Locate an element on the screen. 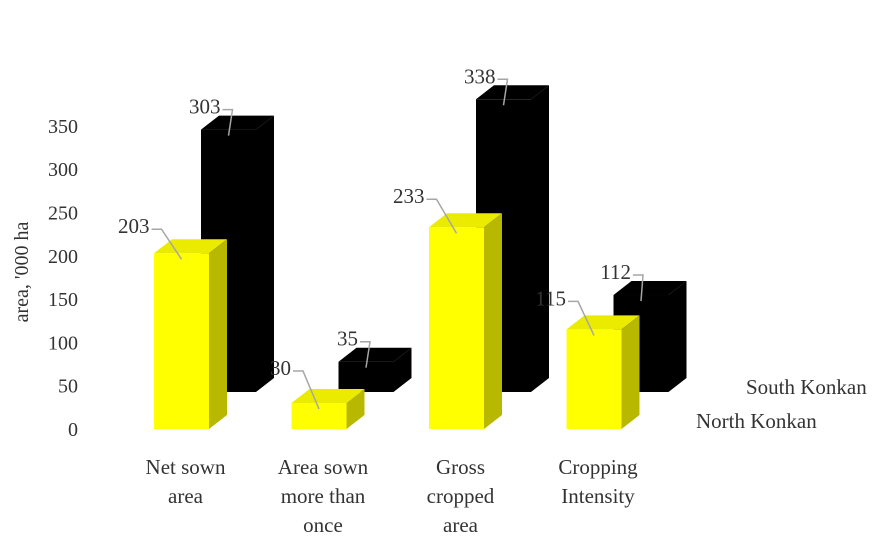  data-label: 115 is located at coordinates (550, 298).